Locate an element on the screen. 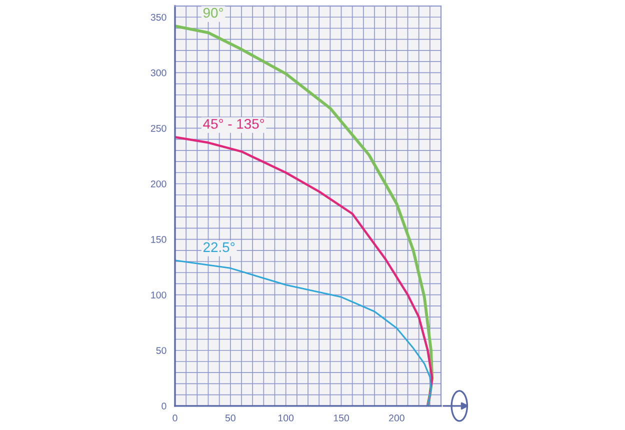 The height and width of the screenshot is (430, 625). series-label: 22.5° is located at coordinates (219, 247).